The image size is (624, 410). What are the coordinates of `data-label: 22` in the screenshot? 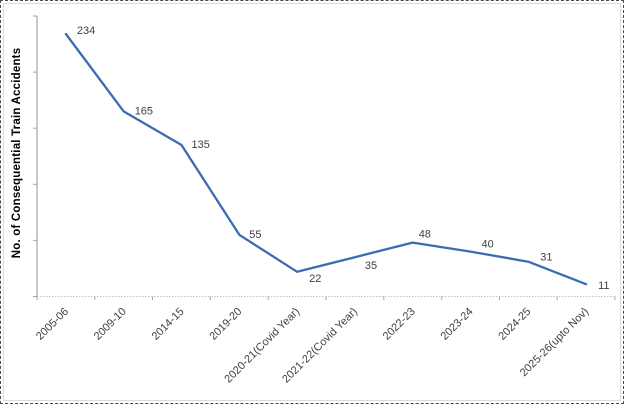 It's located at (315, 279).